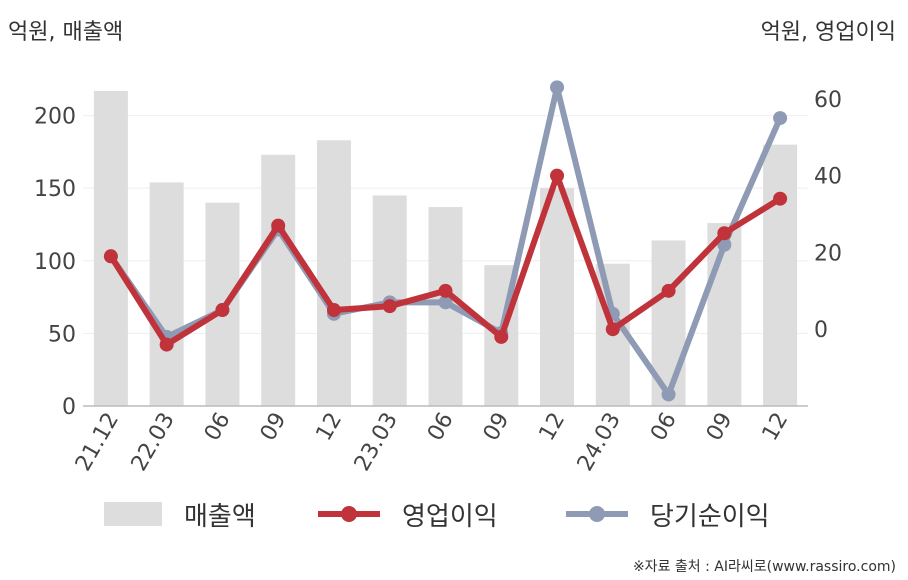 The width and height of the screenshot is (908, 580). I want to click on left-axis-ticks: 0 50 100 150 200, so click(55, 262).